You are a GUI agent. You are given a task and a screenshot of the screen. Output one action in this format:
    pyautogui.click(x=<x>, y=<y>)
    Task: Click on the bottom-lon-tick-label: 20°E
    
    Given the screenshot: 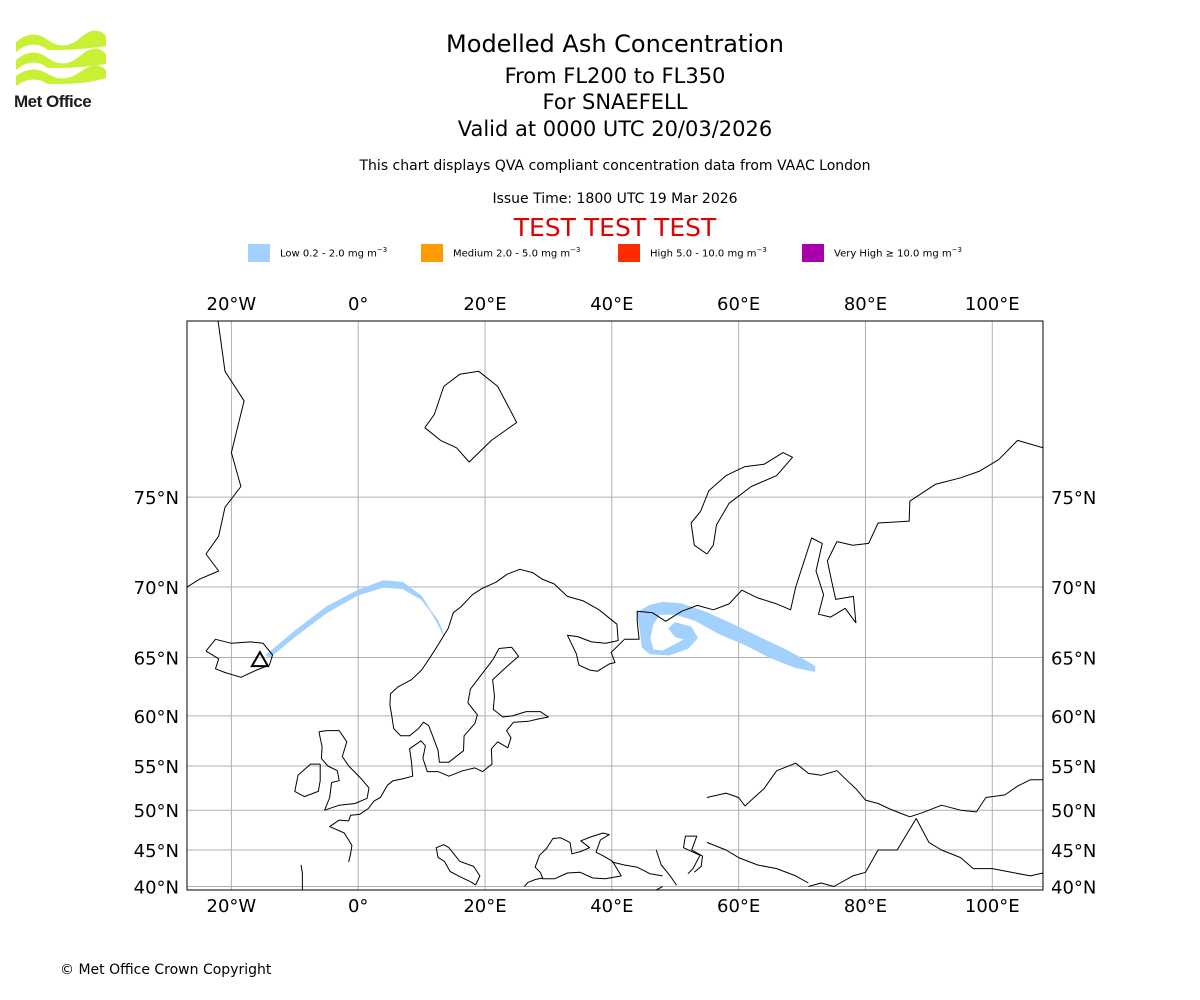 What is the action you would take?
    pyautogui.click(x=484, y=906)
    